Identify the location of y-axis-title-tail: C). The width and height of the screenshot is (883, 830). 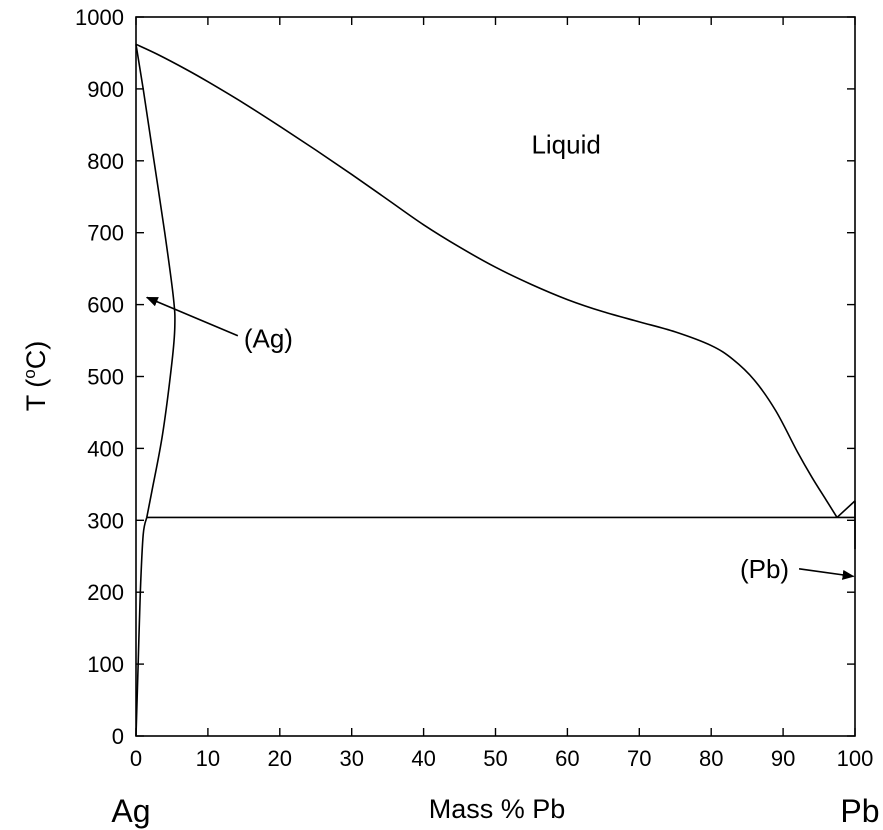
(36, 355).